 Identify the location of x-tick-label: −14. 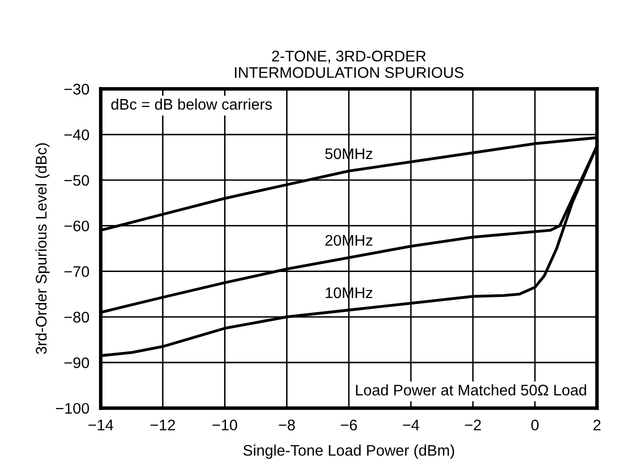
(101, 425).